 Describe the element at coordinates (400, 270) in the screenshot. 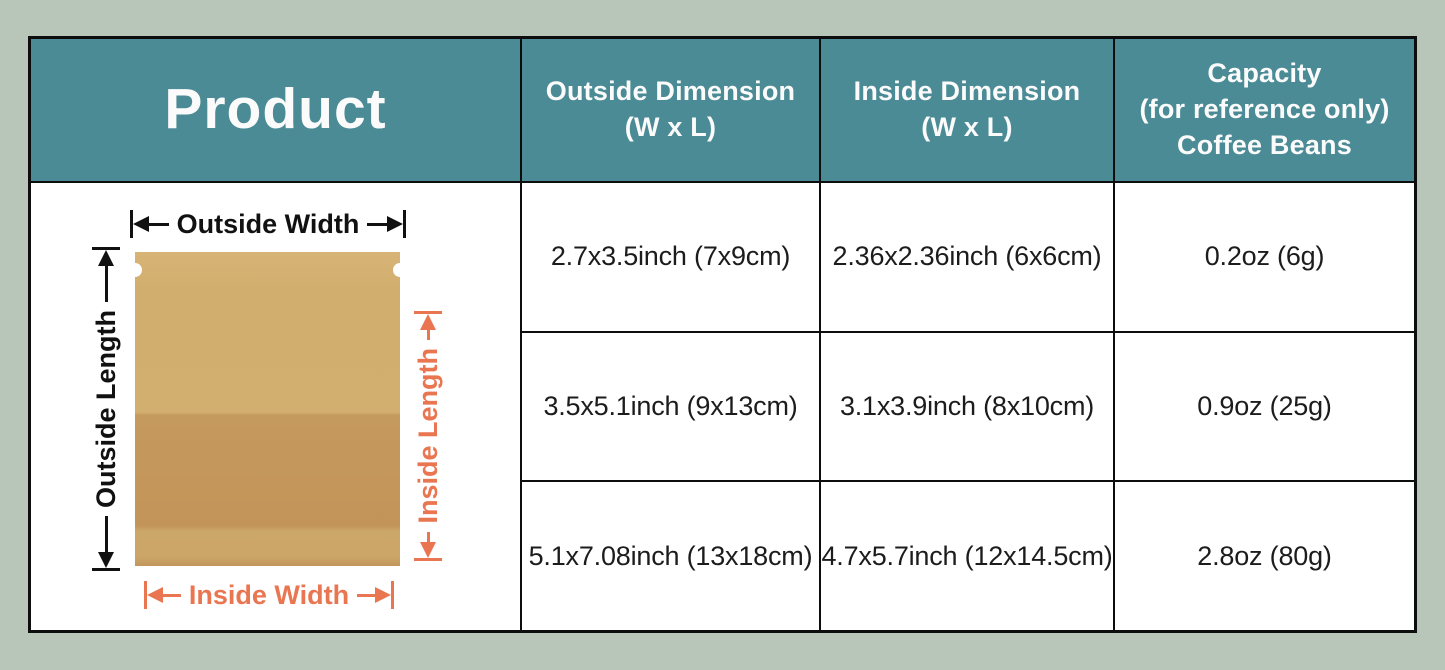

I see `tear-notch-right` at that location.